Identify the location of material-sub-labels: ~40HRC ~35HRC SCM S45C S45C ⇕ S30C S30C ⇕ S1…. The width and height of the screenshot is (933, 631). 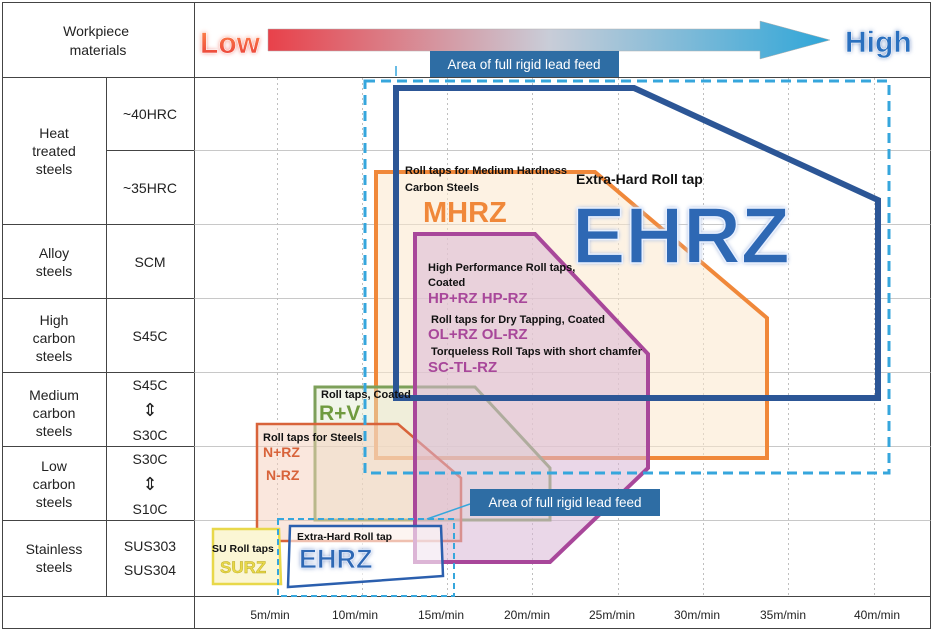
(150, 342).